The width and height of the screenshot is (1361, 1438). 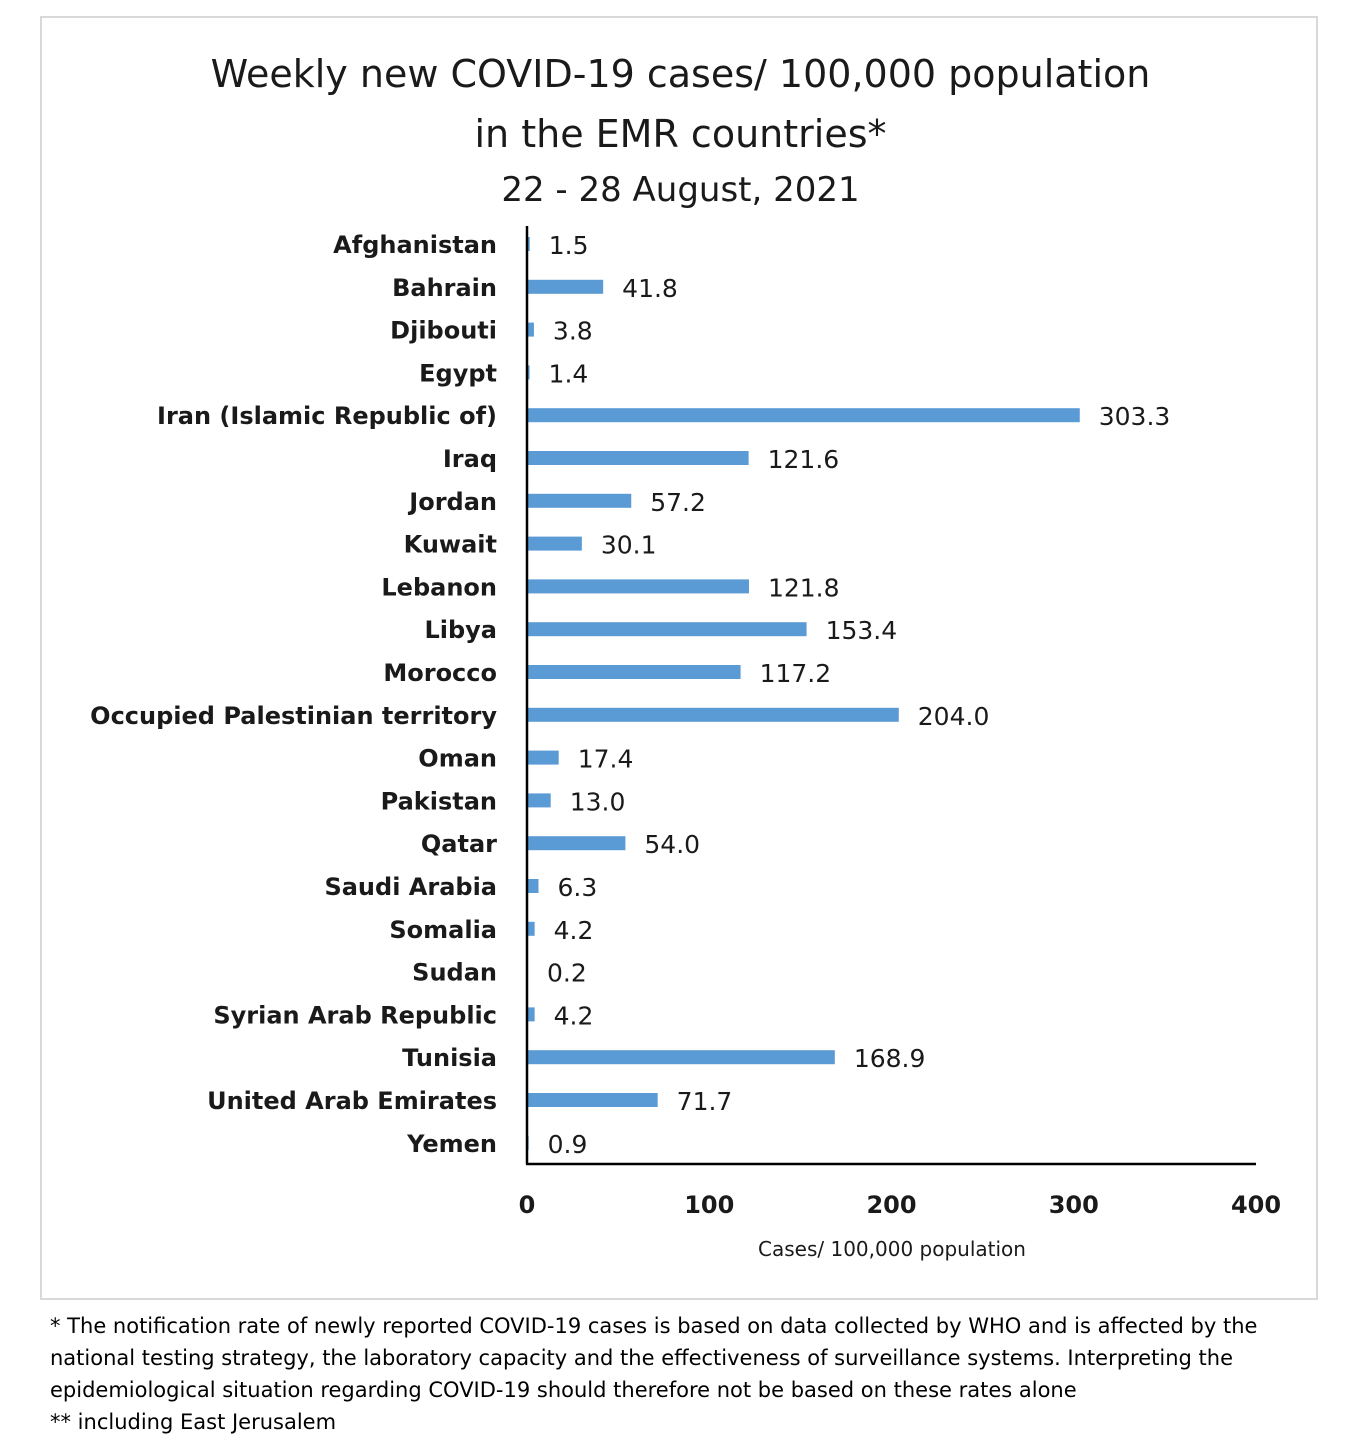 I want to click on data-label: 6.3, so click(x=577, y=887).